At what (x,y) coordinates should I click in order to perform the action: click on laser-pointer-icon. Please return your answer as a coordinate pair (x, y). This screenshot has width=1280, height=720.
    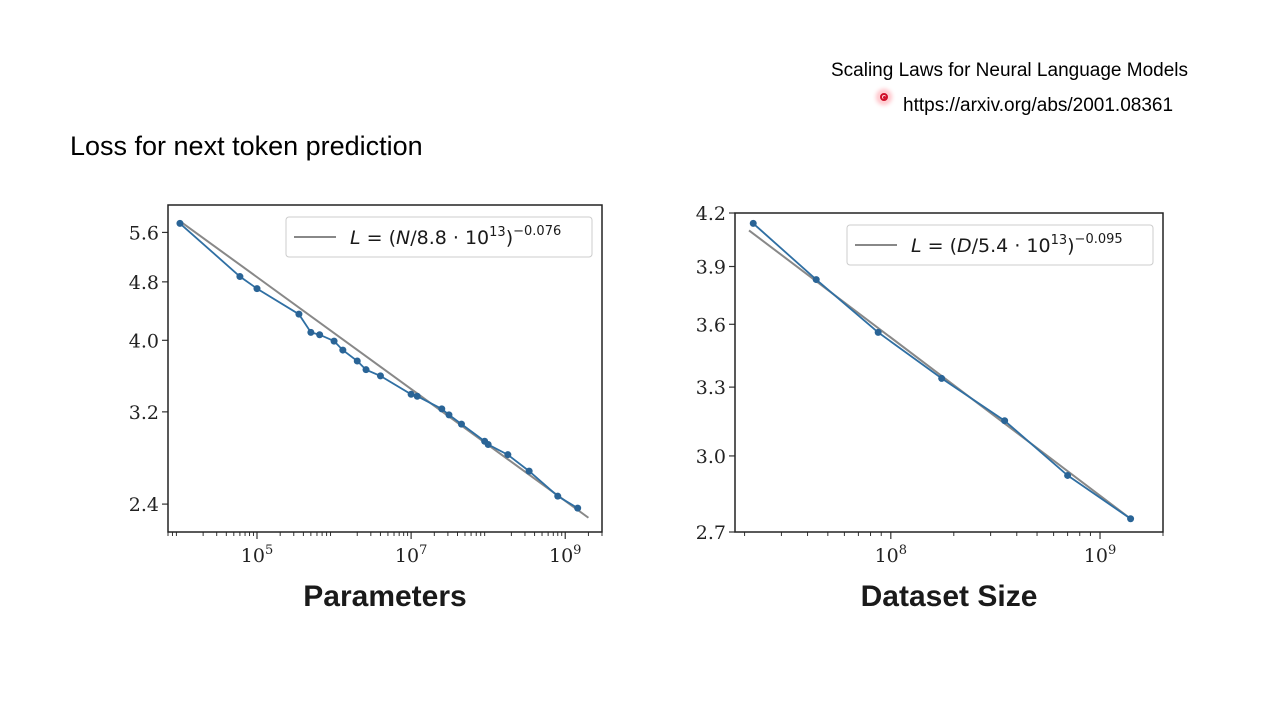
    Looking at the image, I should click on (884, 97).